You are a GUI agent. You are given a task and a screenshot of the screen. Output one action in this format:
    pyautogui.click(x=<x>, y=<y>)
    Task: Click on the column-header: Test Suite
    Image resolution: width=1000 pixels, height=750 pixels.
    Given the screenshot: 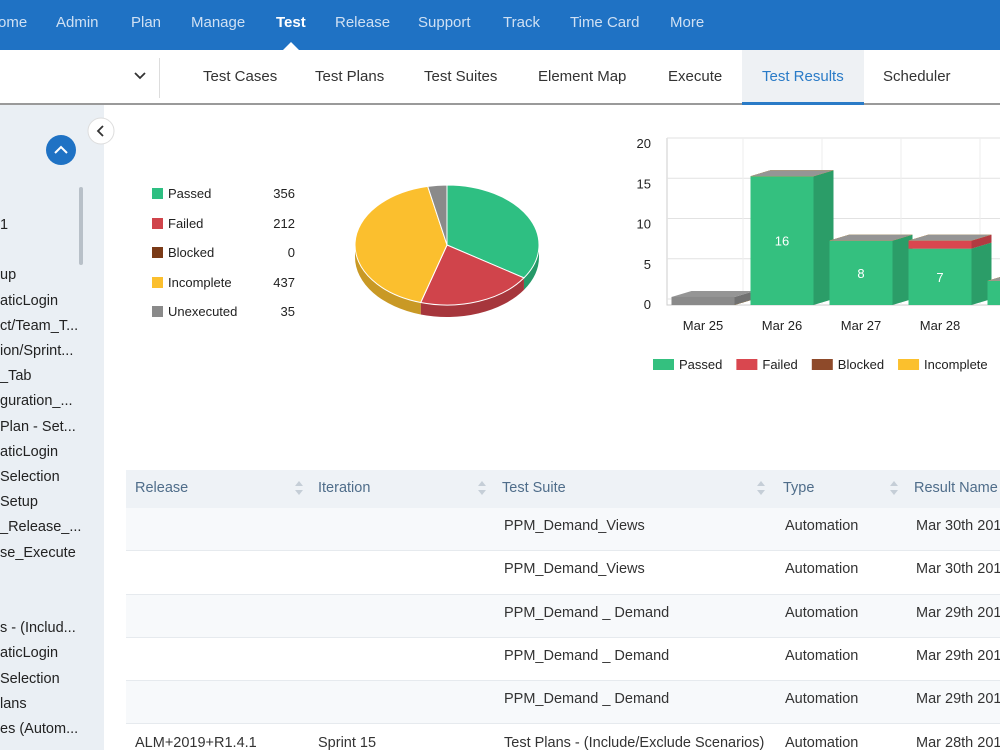 What is the action you would take?
    pyautogui.click(x=534, y=488)
    